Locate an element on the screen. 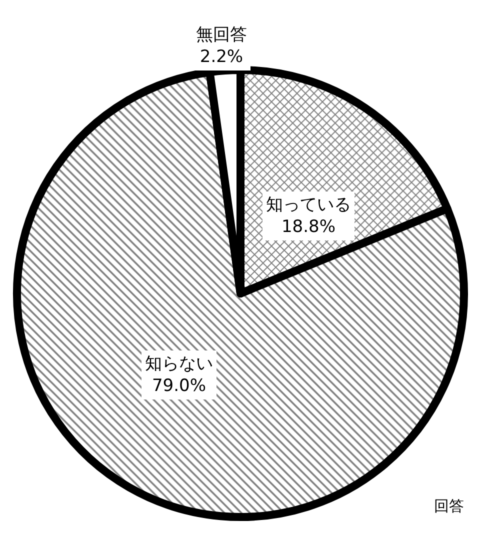  data-label: 18.8% is located at coordinates (308, 227).